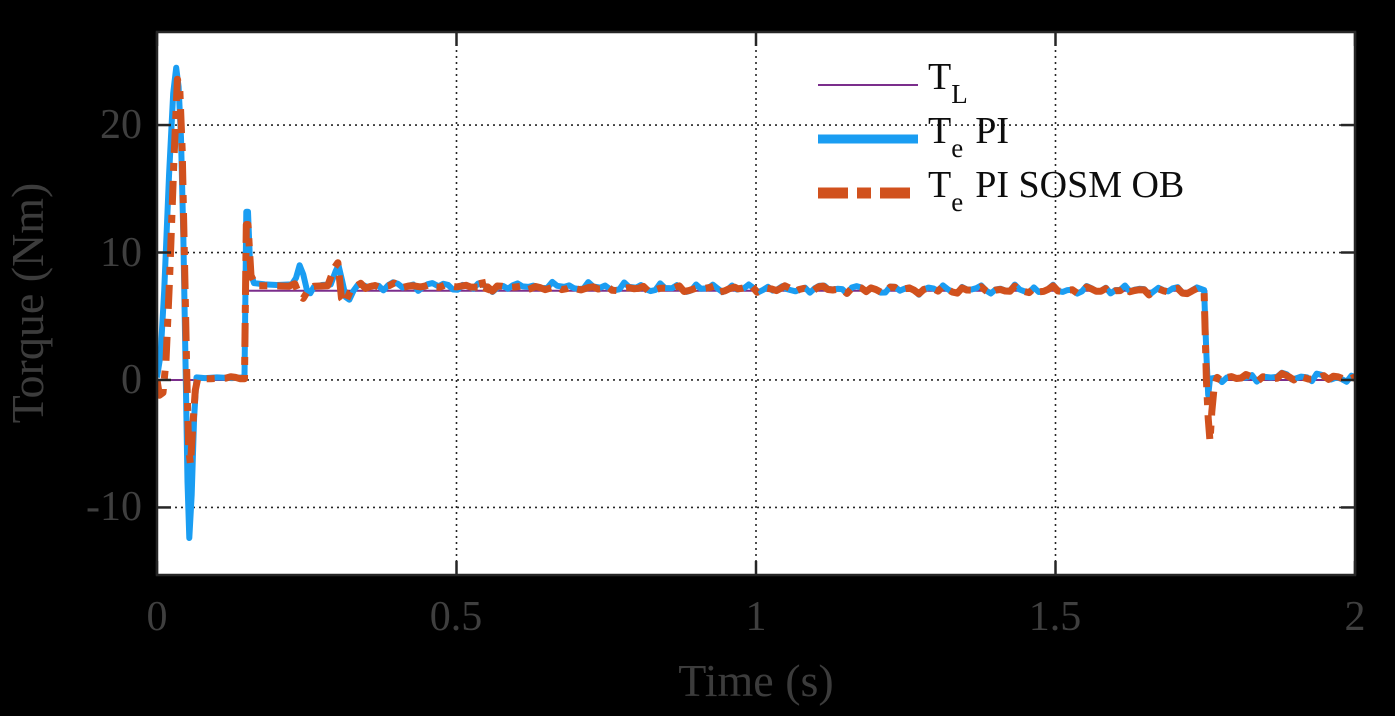 This screenshot has height=716, width=1395. What do you see at coordinates (868, 139) in the screenshot?
I see `legend-line-sample-te-pi` at bounding box center [868, 139].